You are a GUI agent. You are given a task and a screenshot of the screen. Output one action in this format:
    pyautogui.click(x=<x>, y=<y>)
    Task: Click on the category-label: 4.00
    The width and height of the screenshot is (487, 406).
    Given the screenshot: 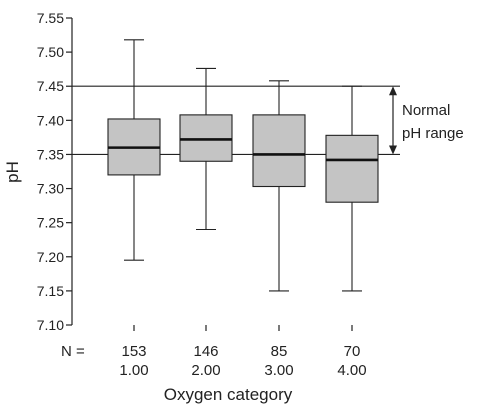 What is the action you would take?
    pyautogui.click(x=351, y=370)
    